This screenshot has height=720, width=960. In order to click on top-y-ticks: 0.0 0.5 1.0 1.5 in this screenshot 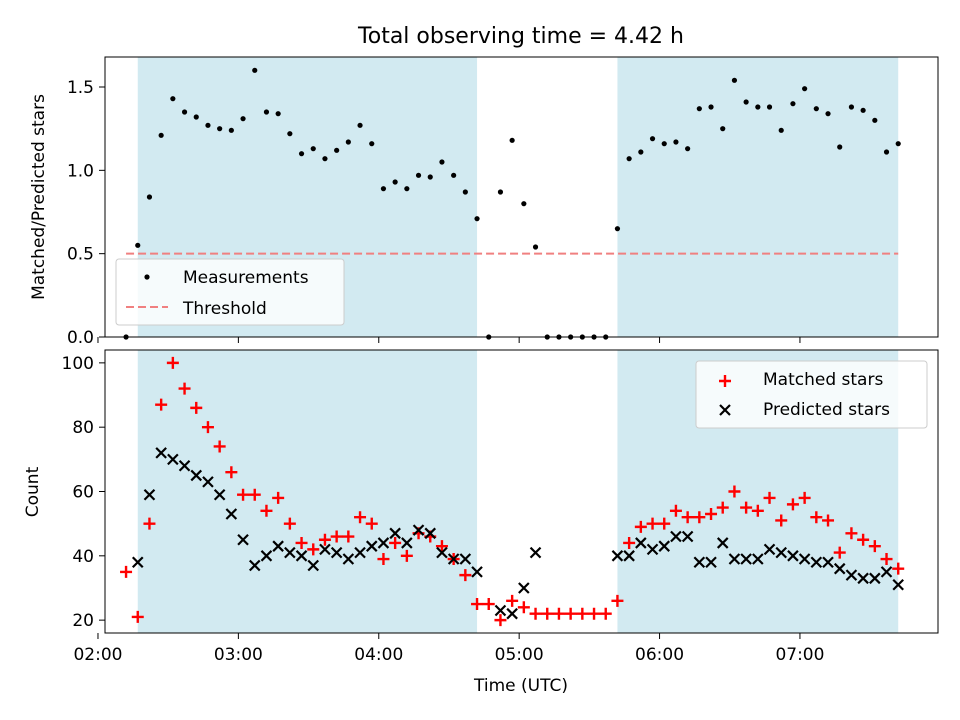, I will do `click(86, 213)`.